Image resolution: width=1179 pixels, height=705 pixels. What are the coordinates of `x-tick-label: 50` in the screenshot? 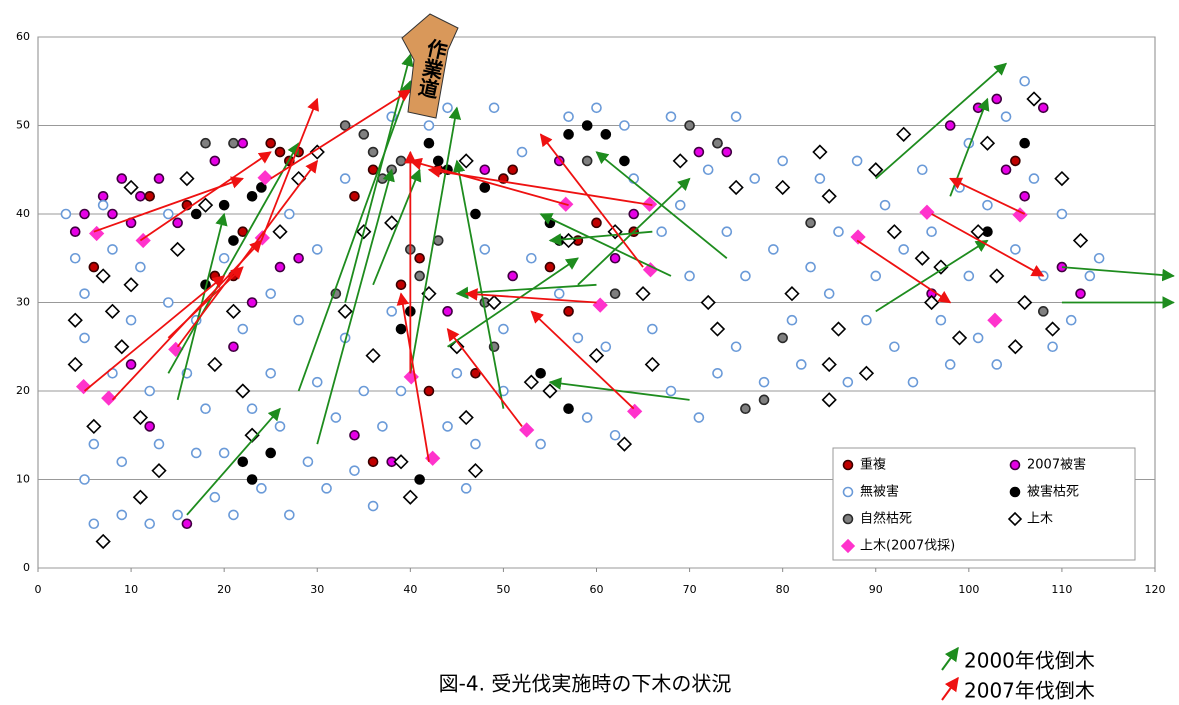 It's located at (503, 589).